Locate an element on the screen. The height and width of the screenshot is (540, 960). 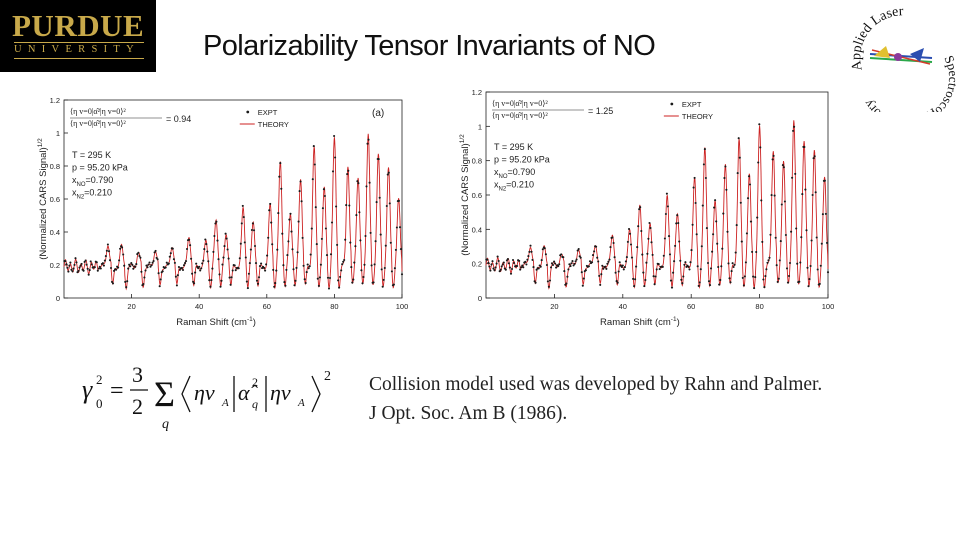
y-tick-label: 0.6 is located at coordinates (55, 199).